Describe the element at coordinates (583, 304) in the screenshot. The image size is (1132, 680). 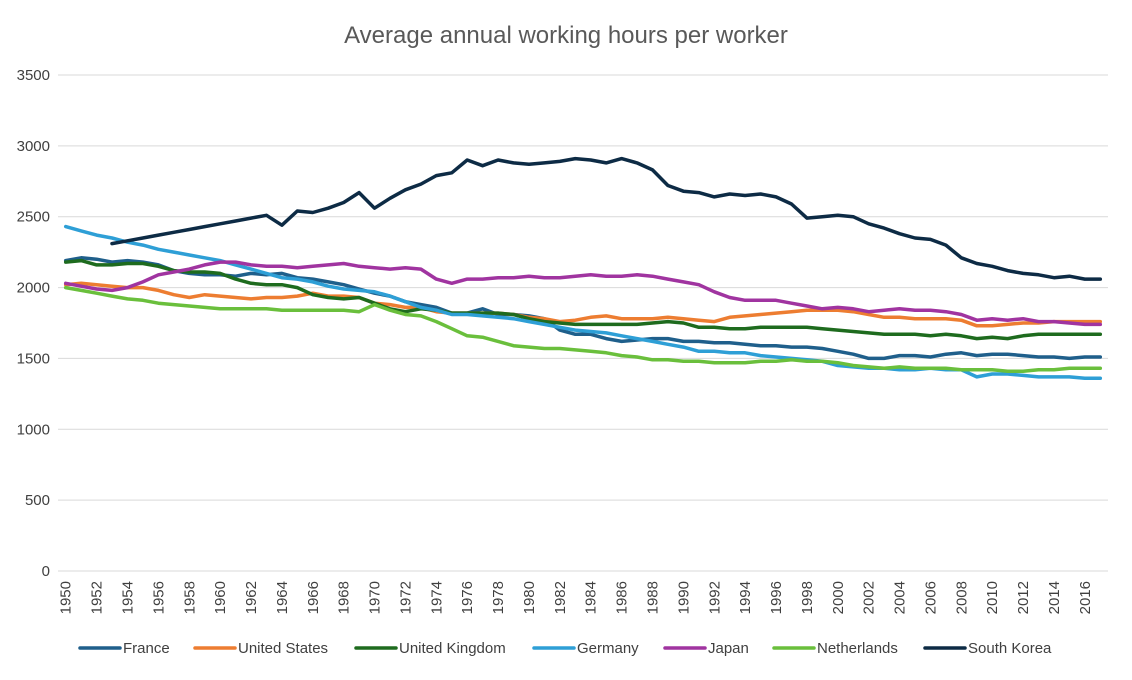
I see `series-line-united-states` at that location.